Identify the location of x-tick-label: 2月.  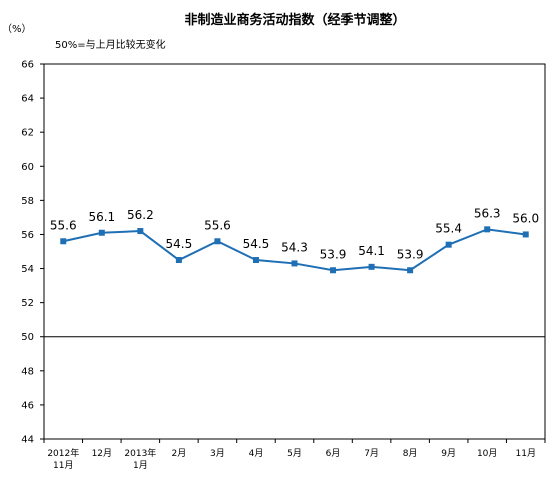
(179, 453).